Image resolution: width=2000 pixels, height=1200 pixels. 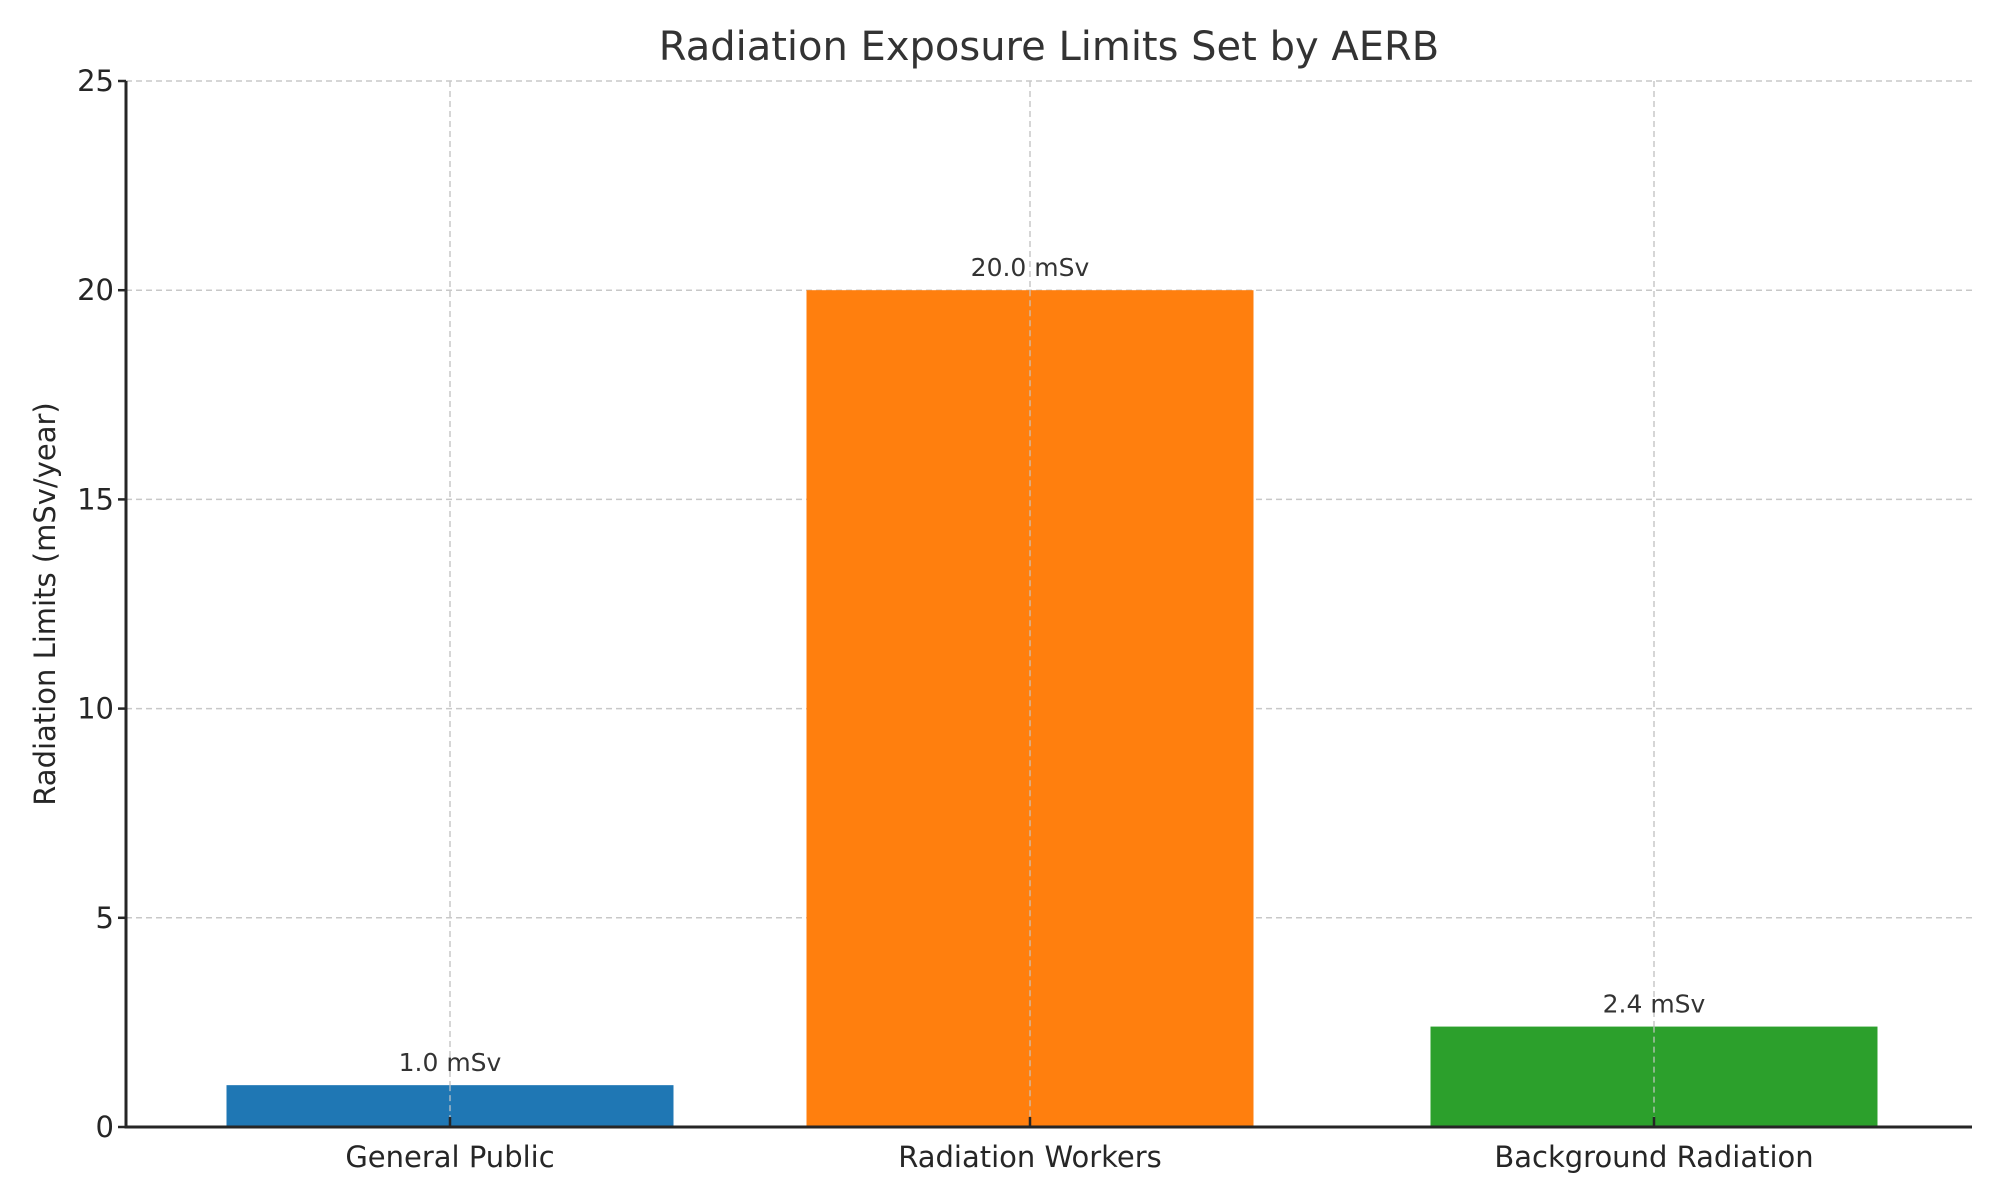 I want to click on y-tick-label: 20, so click(x=95, y=290).